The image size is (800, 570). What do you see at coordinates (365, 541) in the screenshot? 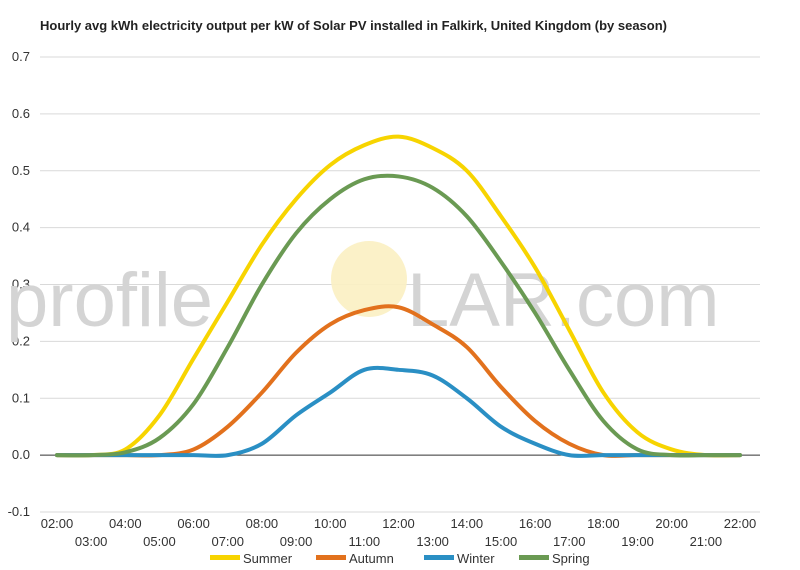
I see `x-tick-label: 11:00` at bounding box center [365, 541].